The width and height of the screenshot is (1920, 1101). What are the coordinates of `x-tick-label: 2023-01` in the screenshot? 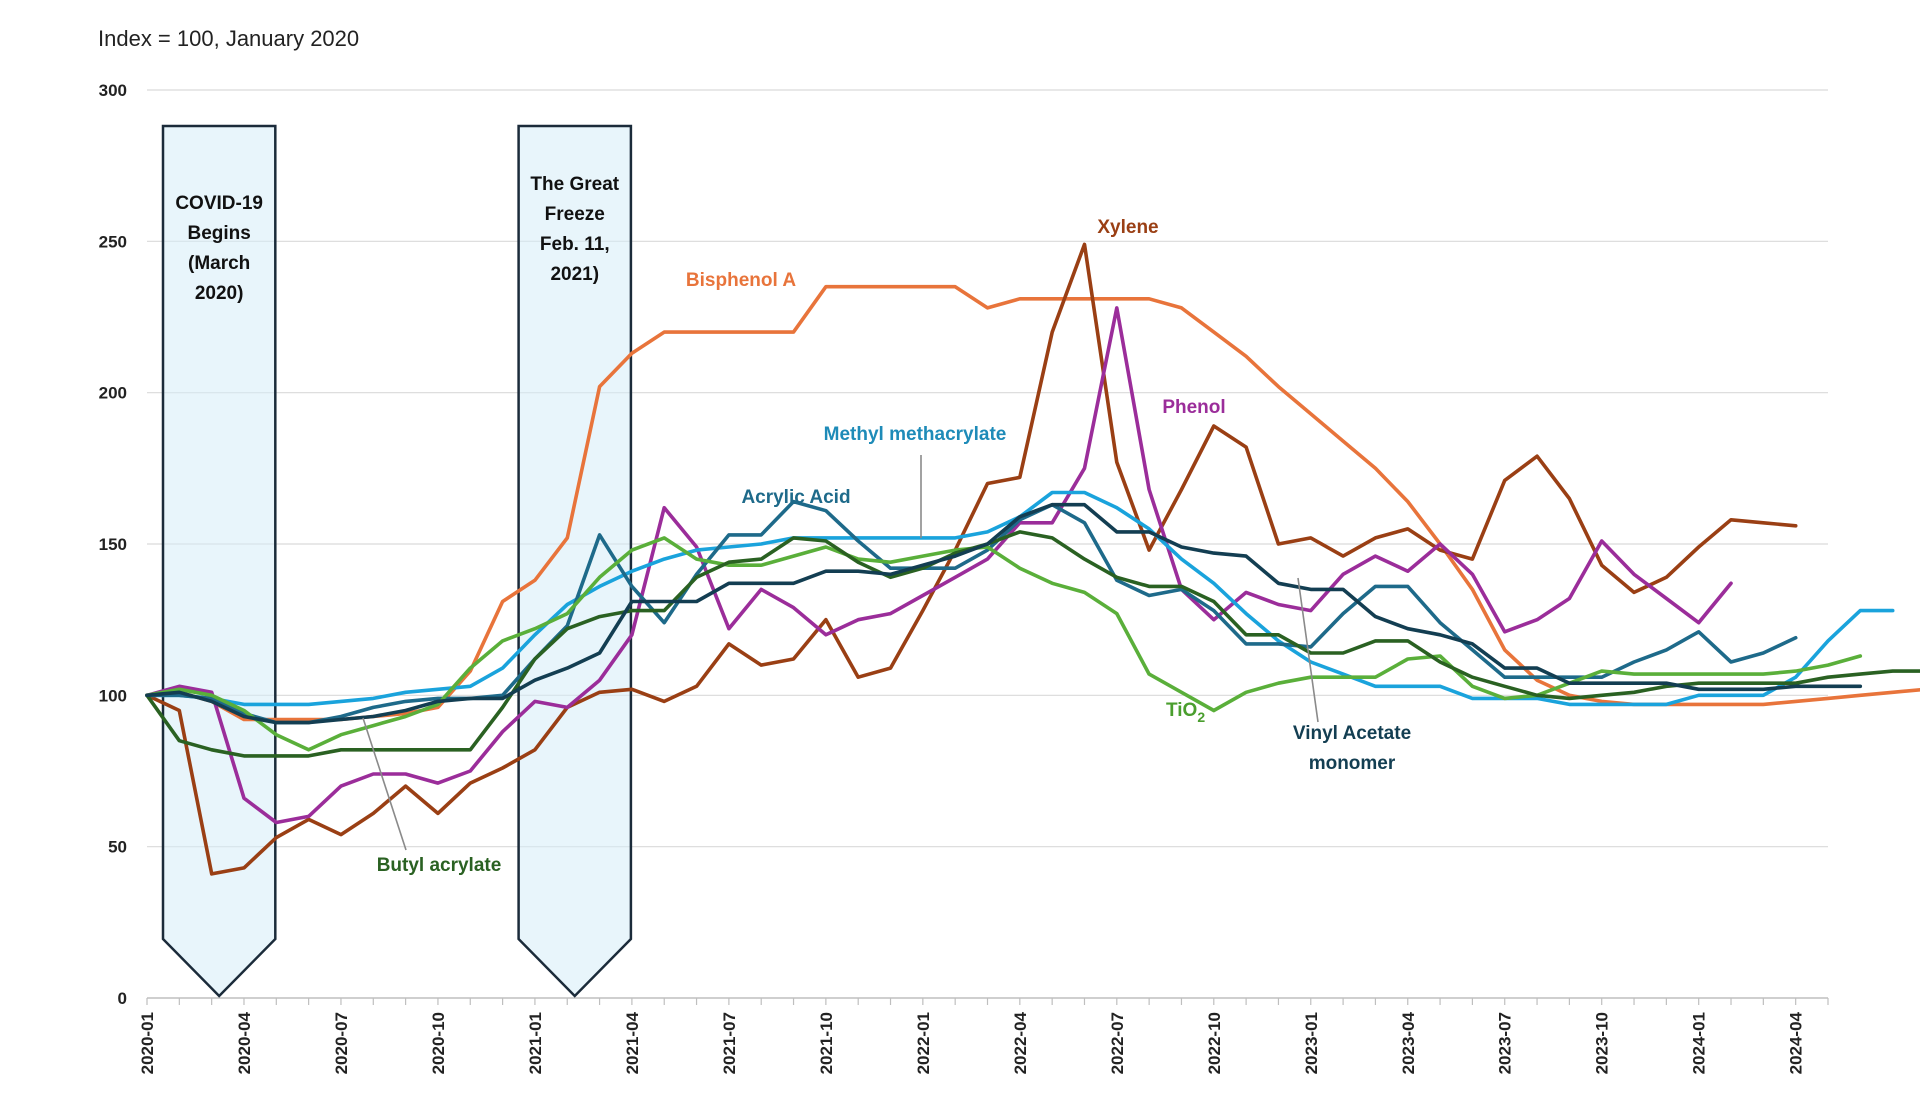 It's located at (1311, 1043).